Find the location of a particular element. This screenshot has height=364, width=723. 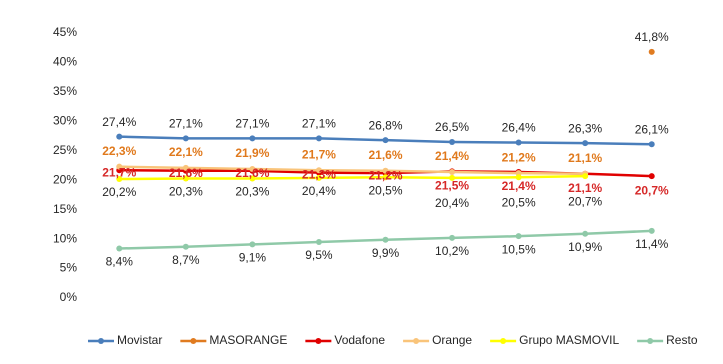

legend-item: Orange is located at coordinates (437, 340).